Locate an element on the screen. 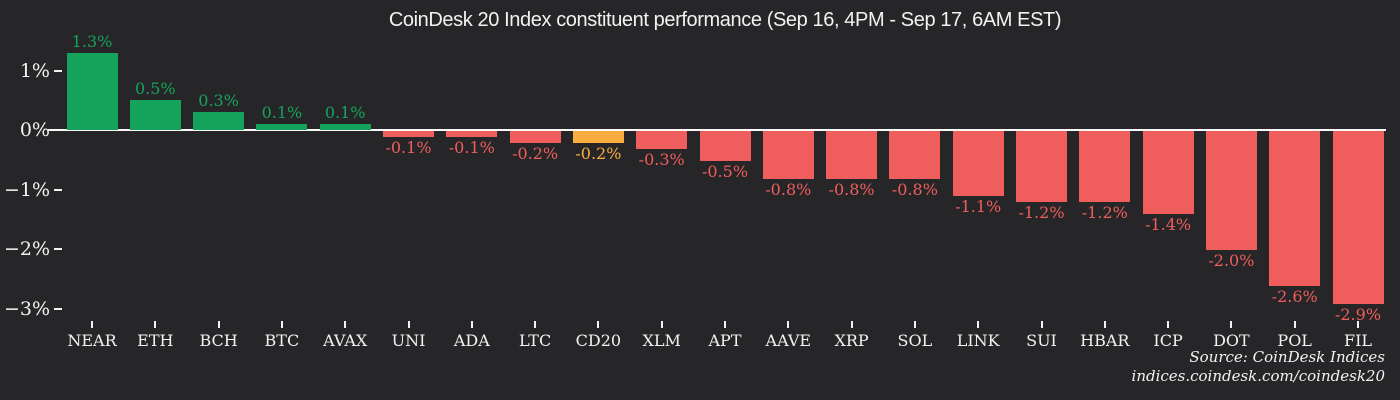 The height and width of the screenshot is (400, 1400). bar-sol is located at coordinates (915, 155).